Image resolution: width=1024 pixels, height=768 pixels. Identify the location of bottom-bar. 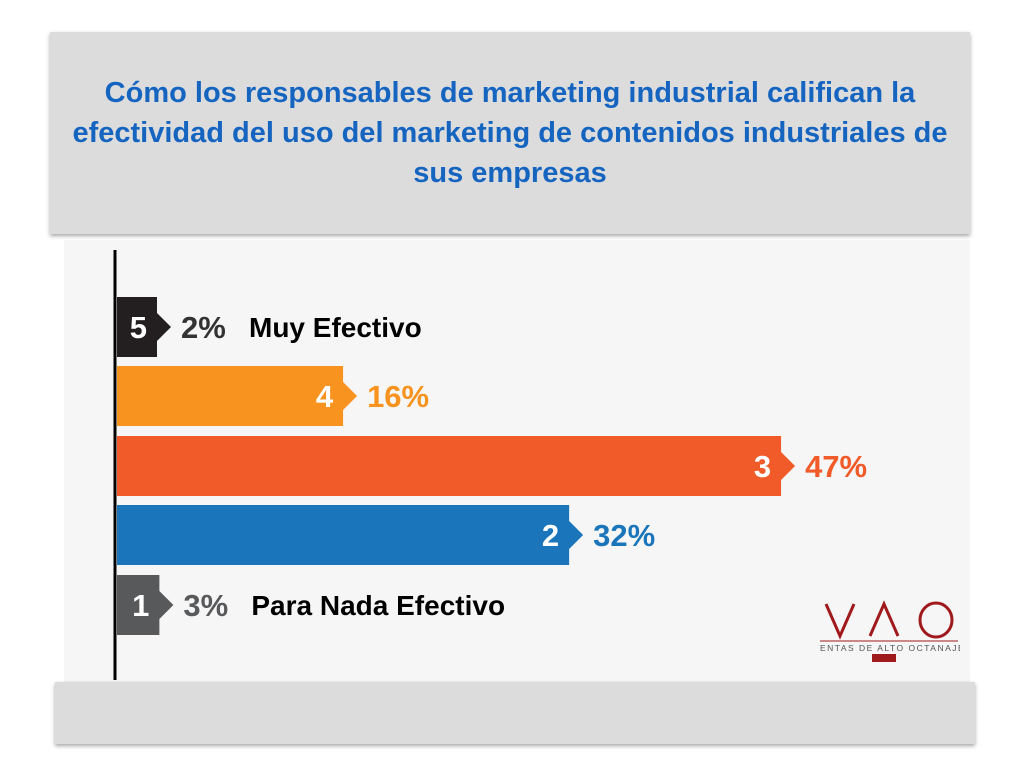
(515, 713).